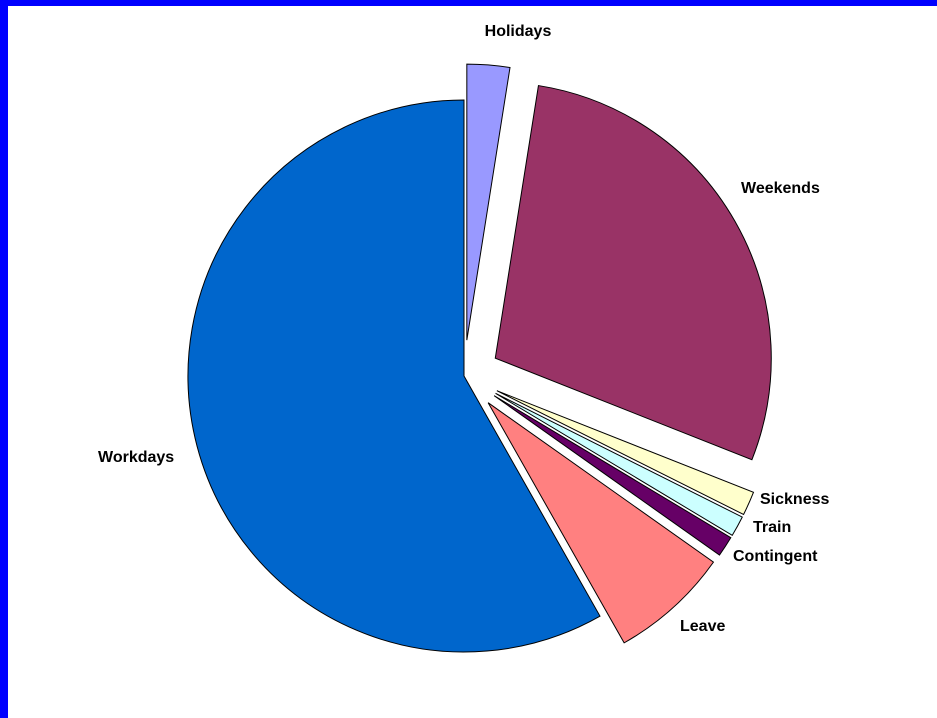  I want to click on slice-label-holidays: Holidays, so click(518, 31).